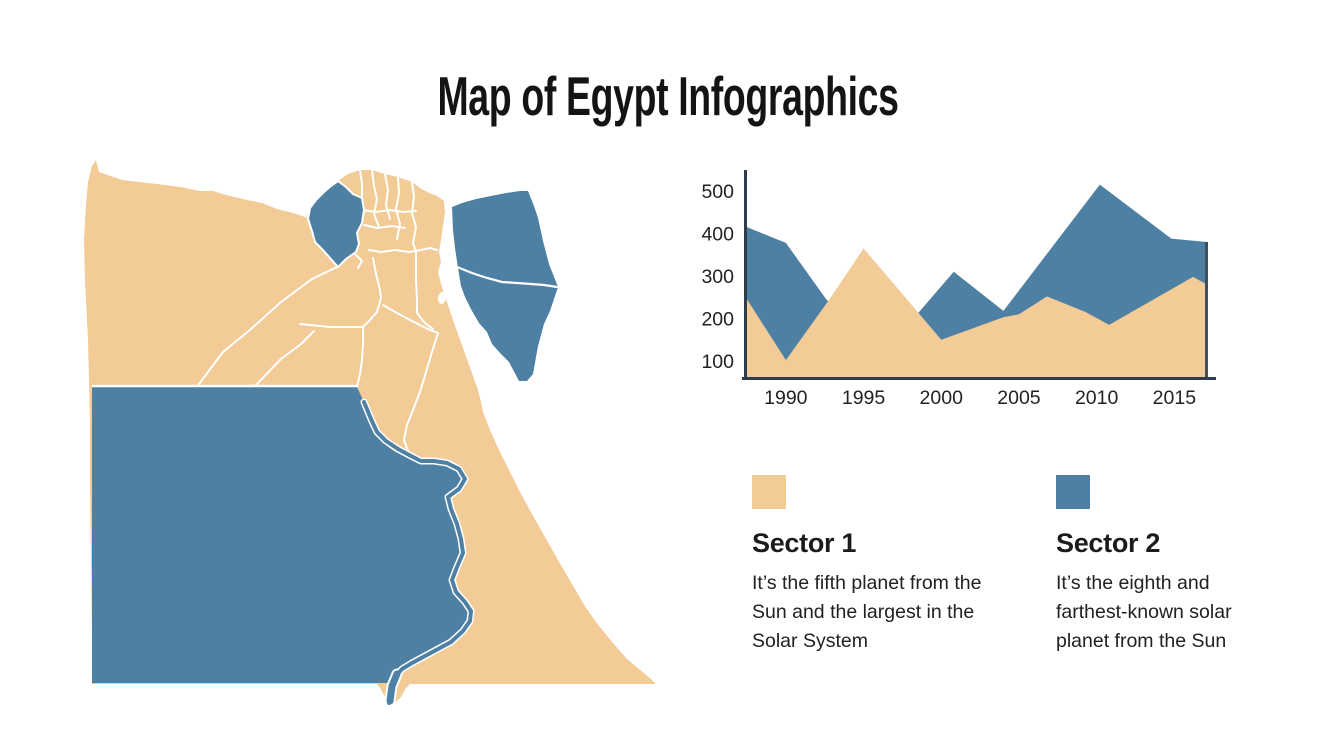  I want to click on map-region-beheira, so click(336, 224).